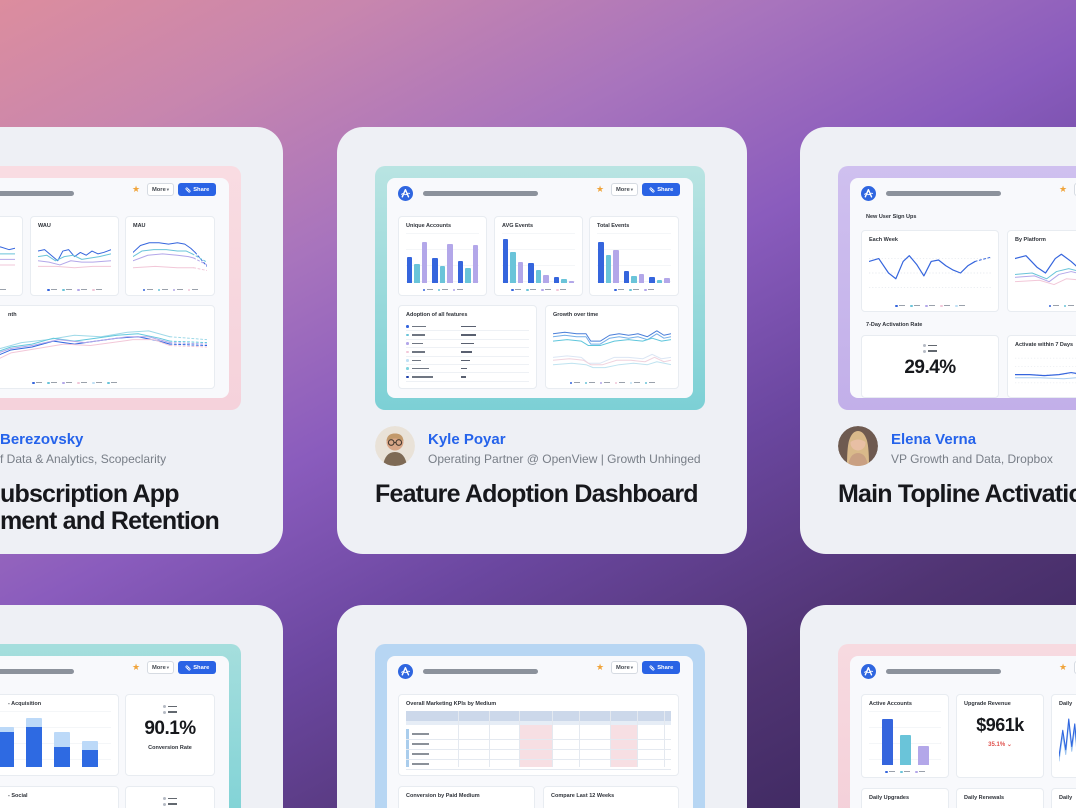 This screenshot has width=1076, height=808. I want to click on chart-tile-compare-12-weeks: Compare Last 12 Weeks, so click(611, 797).